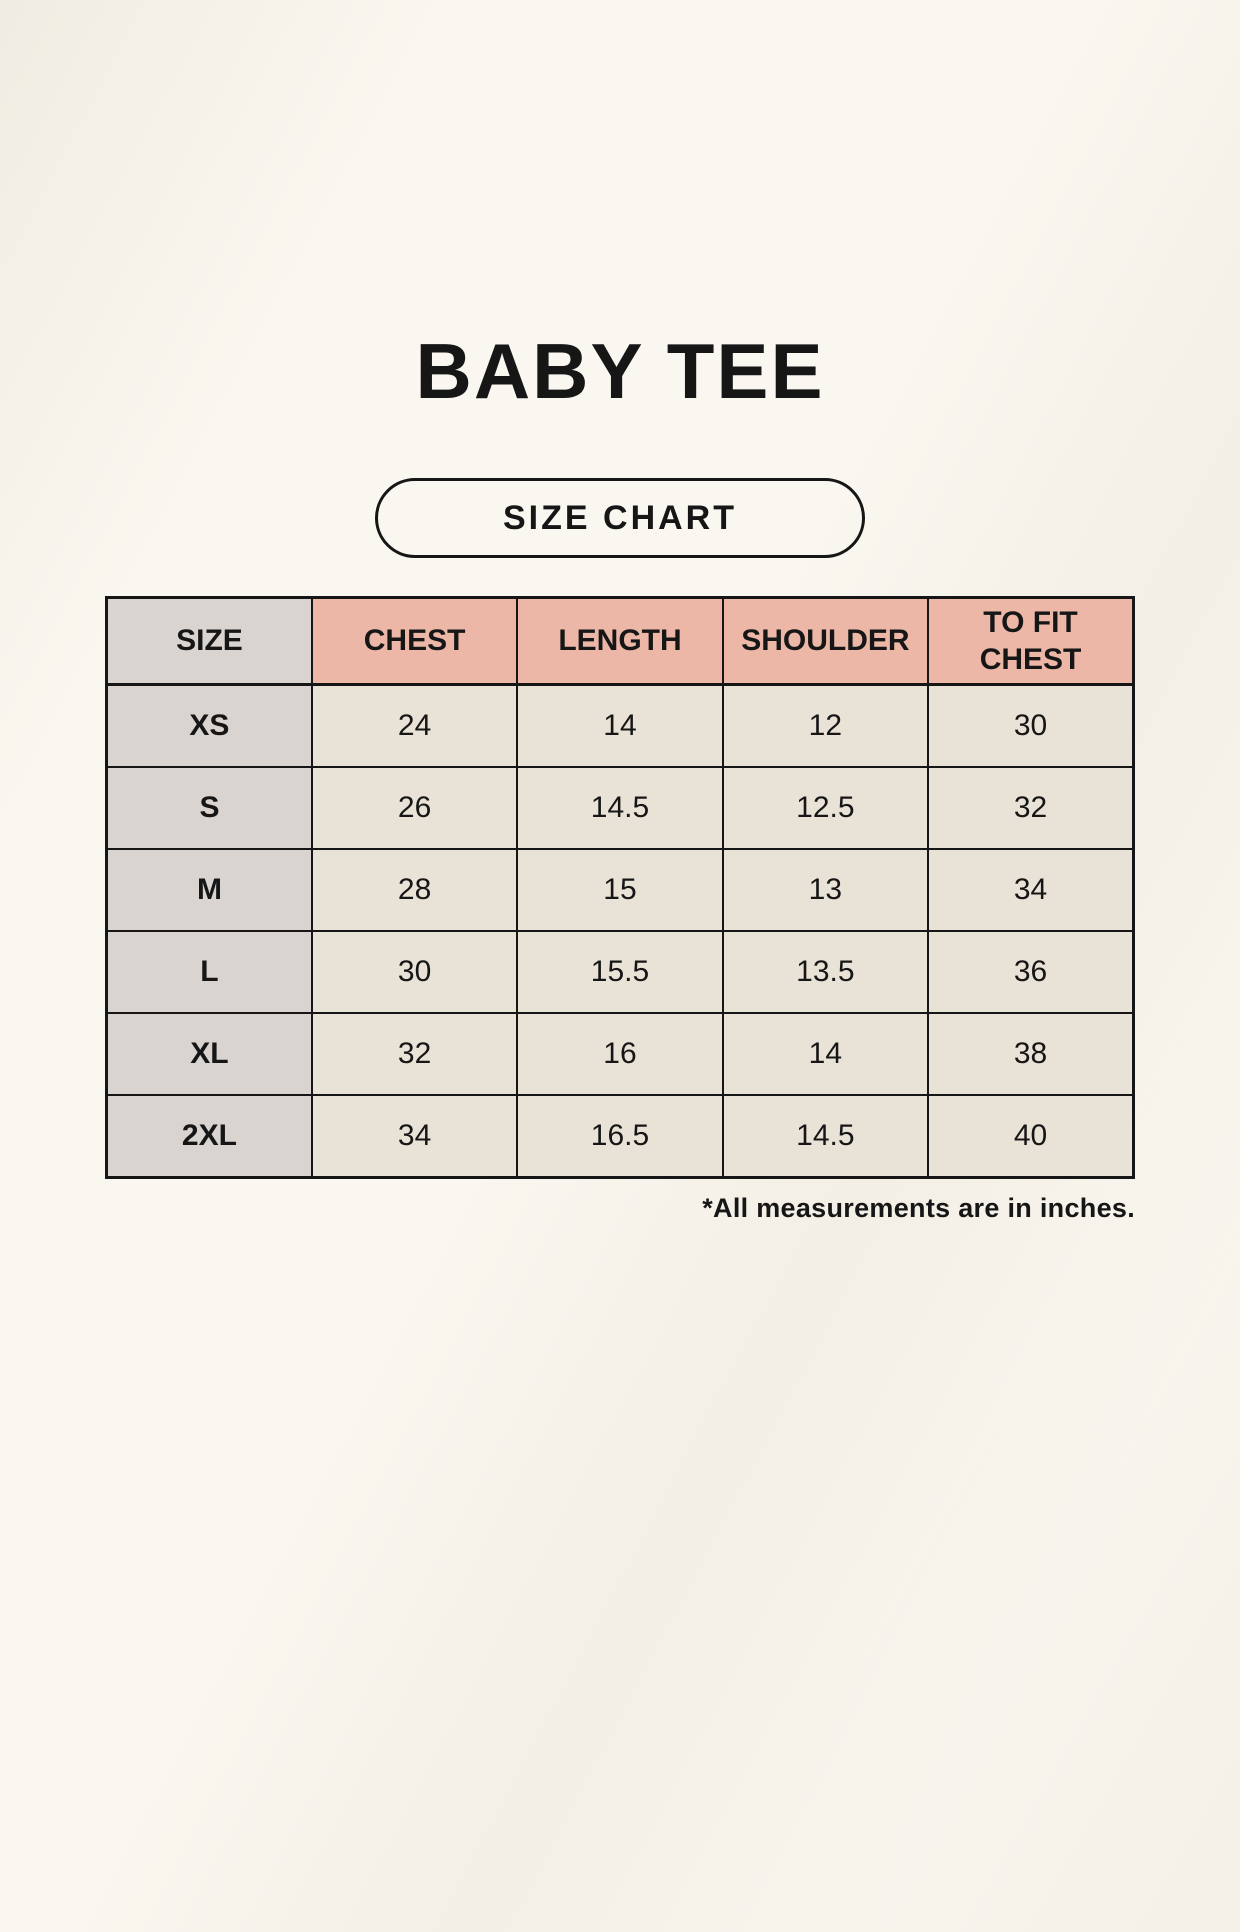 The width and height of the screenshot is (1240, 1932). I want to click on size-chart-badge: SIZE CHART, so click(620, 518).